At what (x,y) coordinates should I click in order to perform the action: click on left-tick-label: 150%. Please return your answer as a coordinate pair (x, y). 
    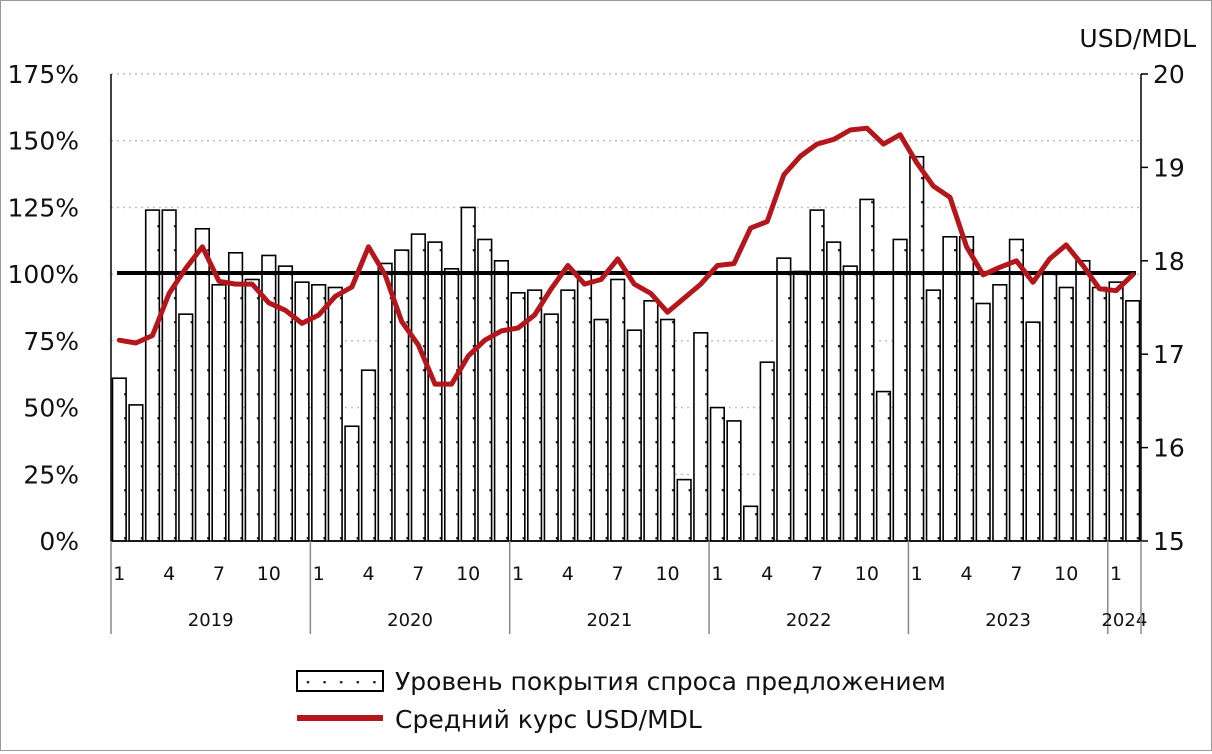
    Looking at the image, I should click on (43, 141).